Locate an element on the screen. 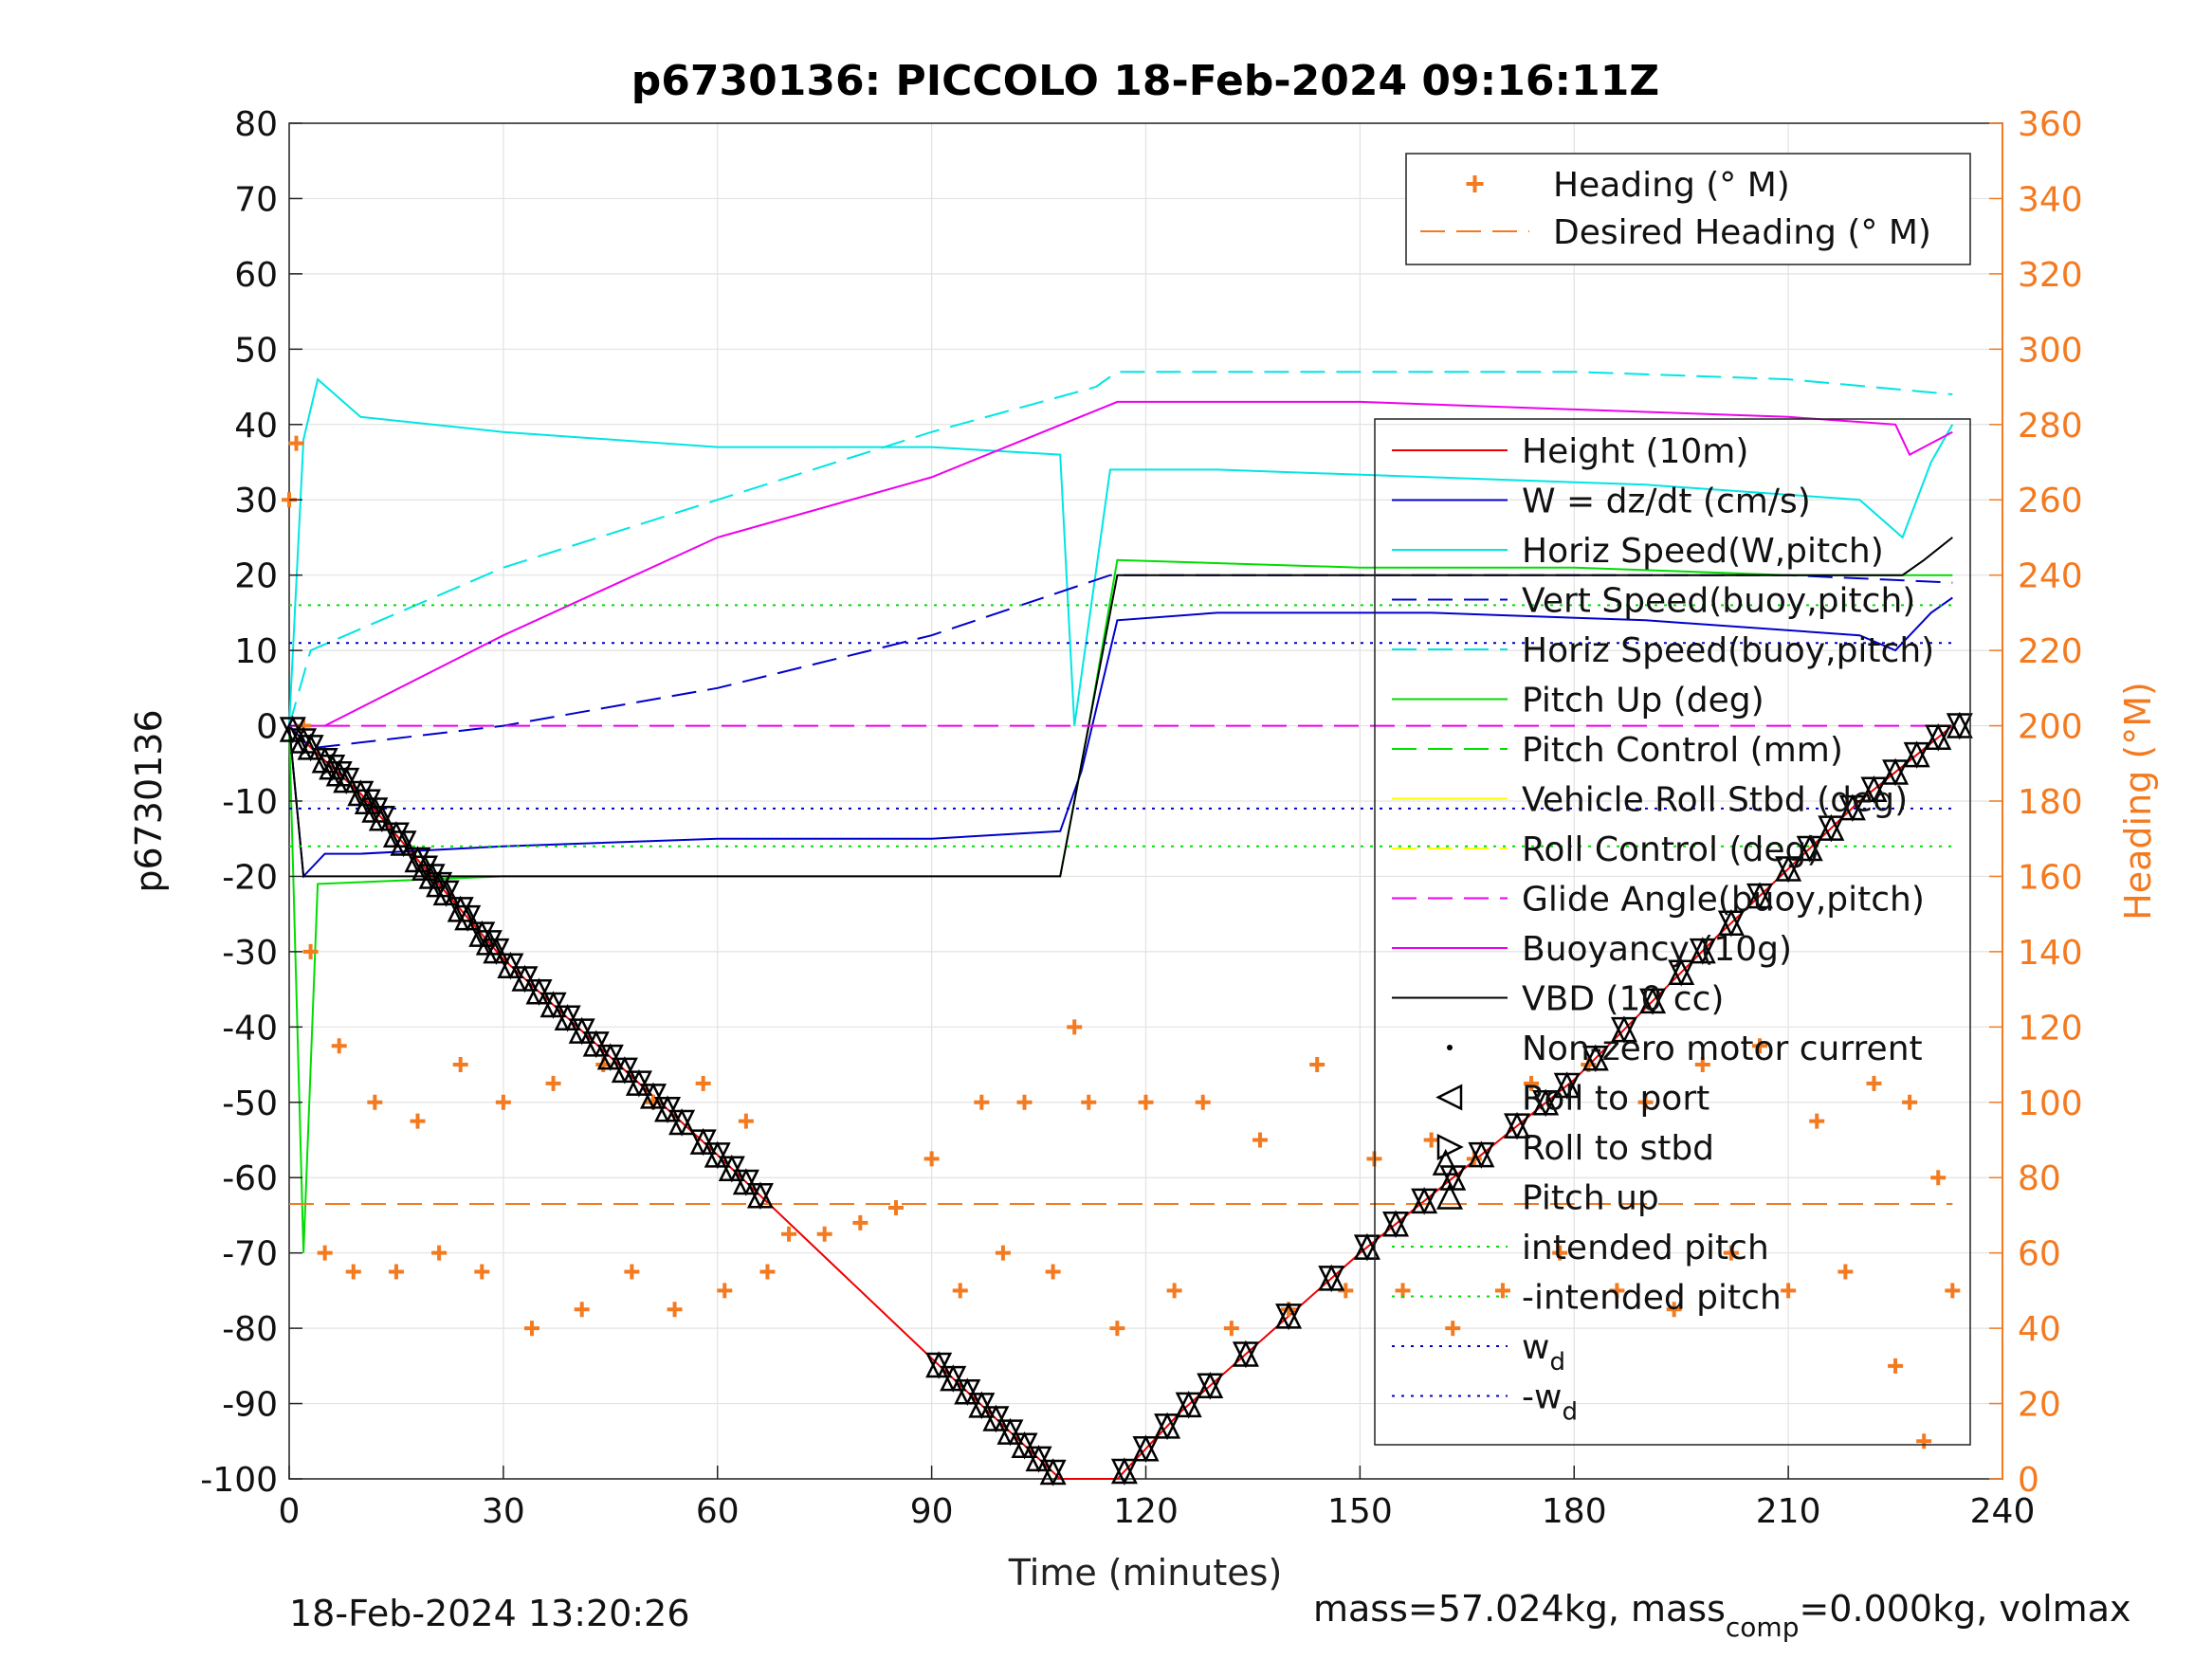  legend-label: Heading (° M) is located at coordinates (1671, 185).